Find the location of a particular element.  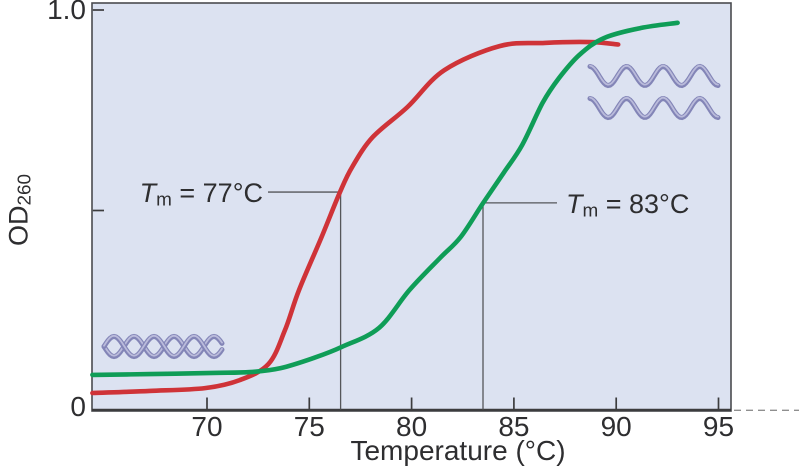

y-tick-label: 1.0 is located at coordinates (66, 12).